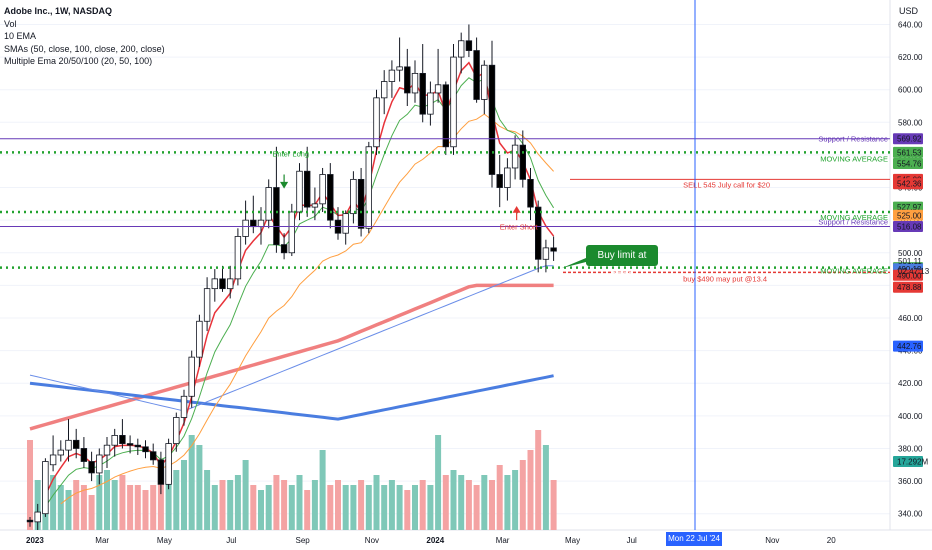 The width and height of the screenshot is (932, 550). I want to click on price-tag-label: 490.18, so click(909, 269).